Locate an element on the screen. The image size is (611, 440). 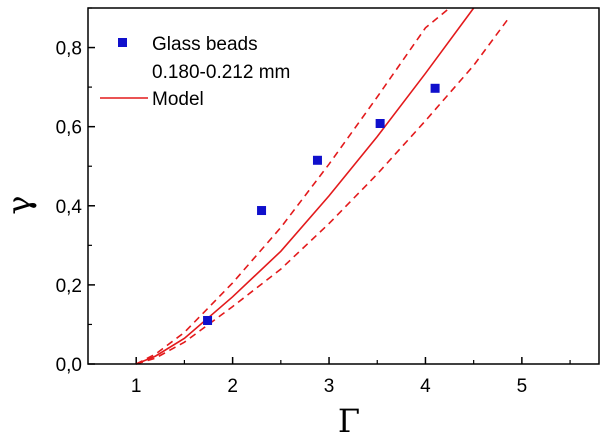
y-tick-label: 0,4 is located at coordinates (69, 207).